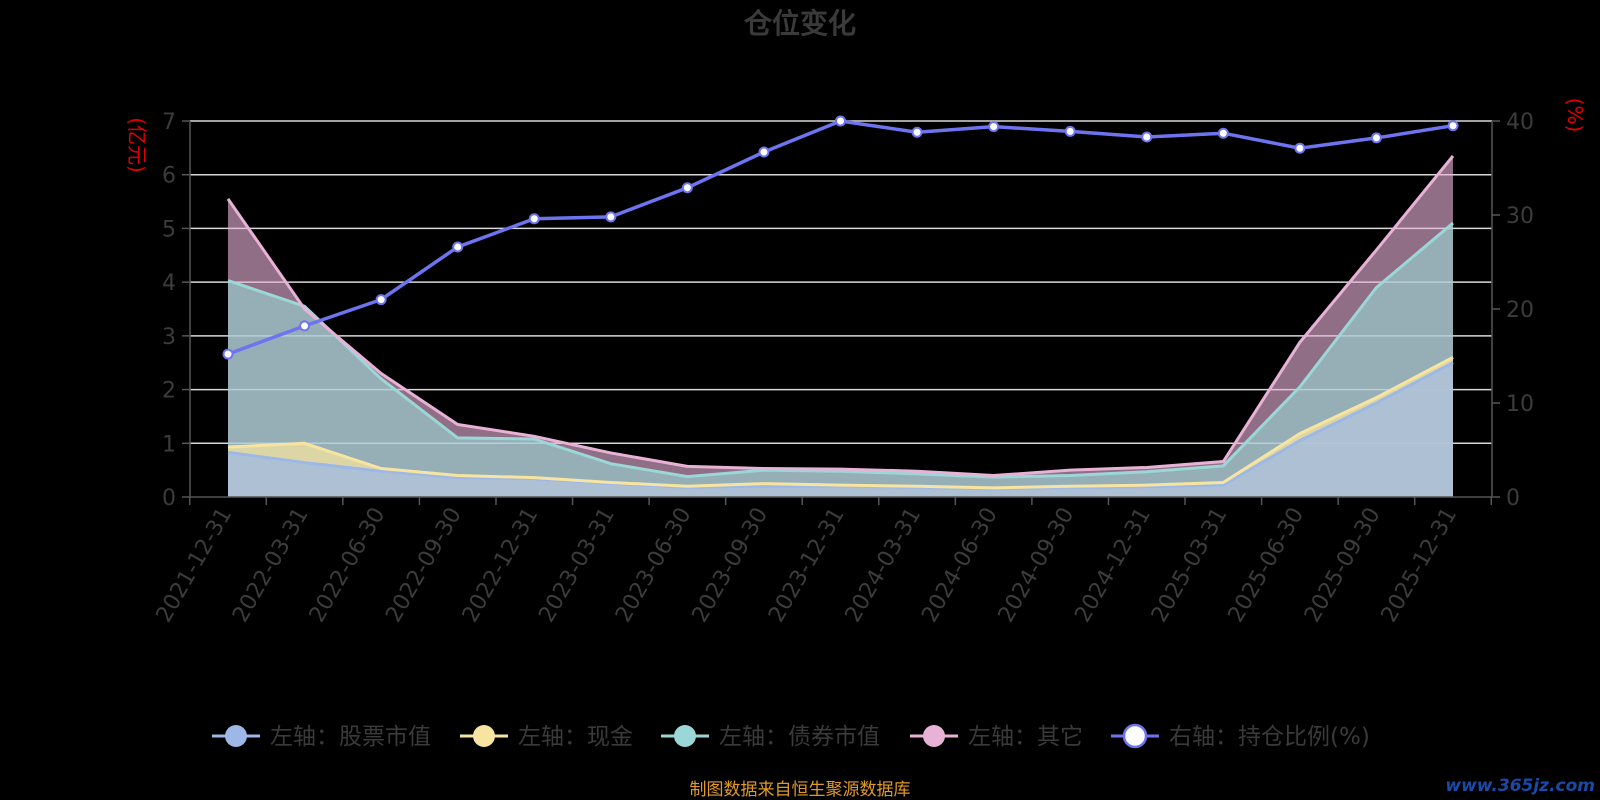 The height and width of the screenshot is (800, 1600). Describe the element at coordinates (169, 176) in the screenshot. I see `left-tick-label: 6` at that location.